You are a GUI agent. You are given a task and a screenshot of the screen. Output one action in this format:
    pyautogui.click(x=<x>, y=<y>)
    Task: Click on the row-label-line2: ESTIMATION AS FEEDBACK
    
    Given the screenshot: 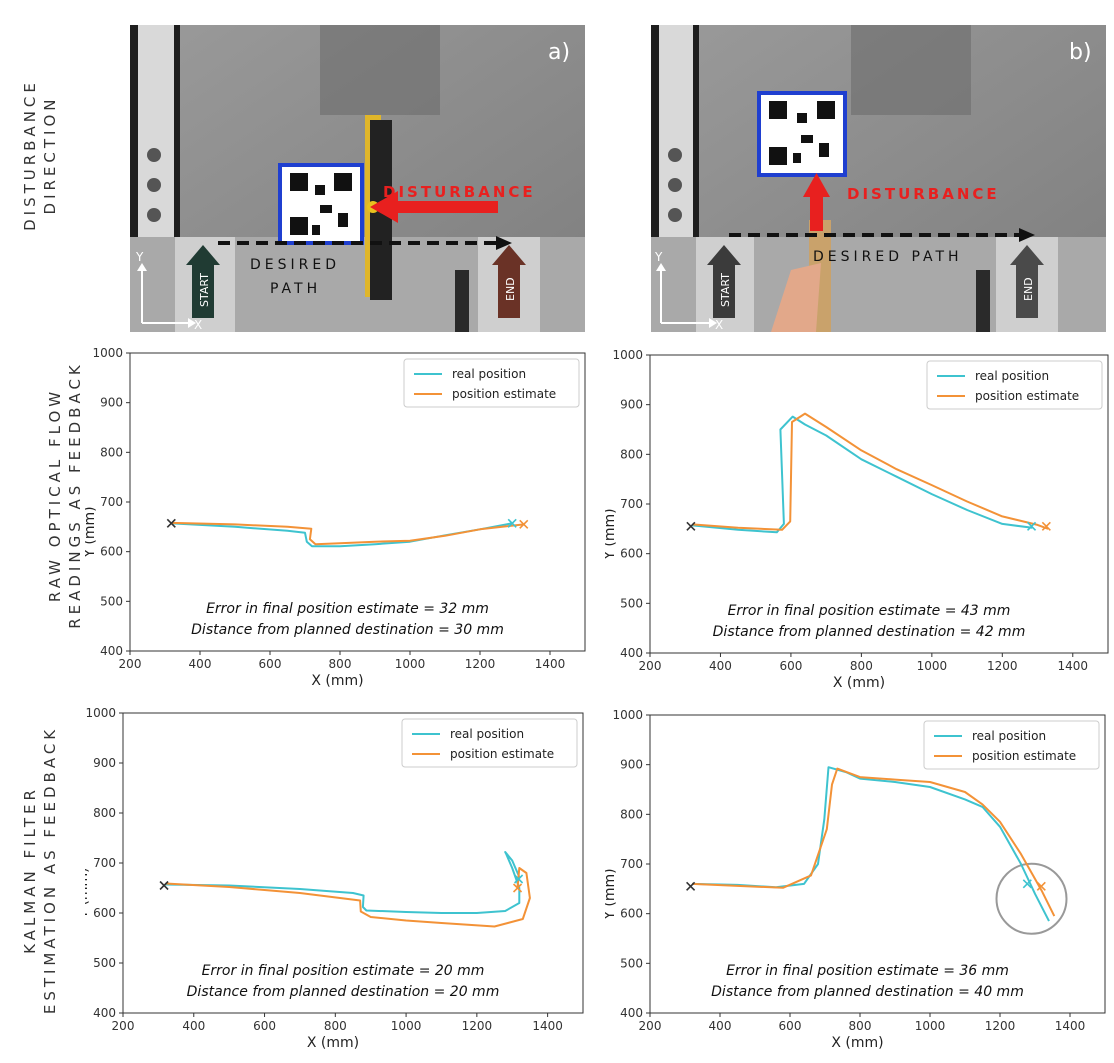 What is the action you would take?
    pyautogui.click(x=50, y=870)
    